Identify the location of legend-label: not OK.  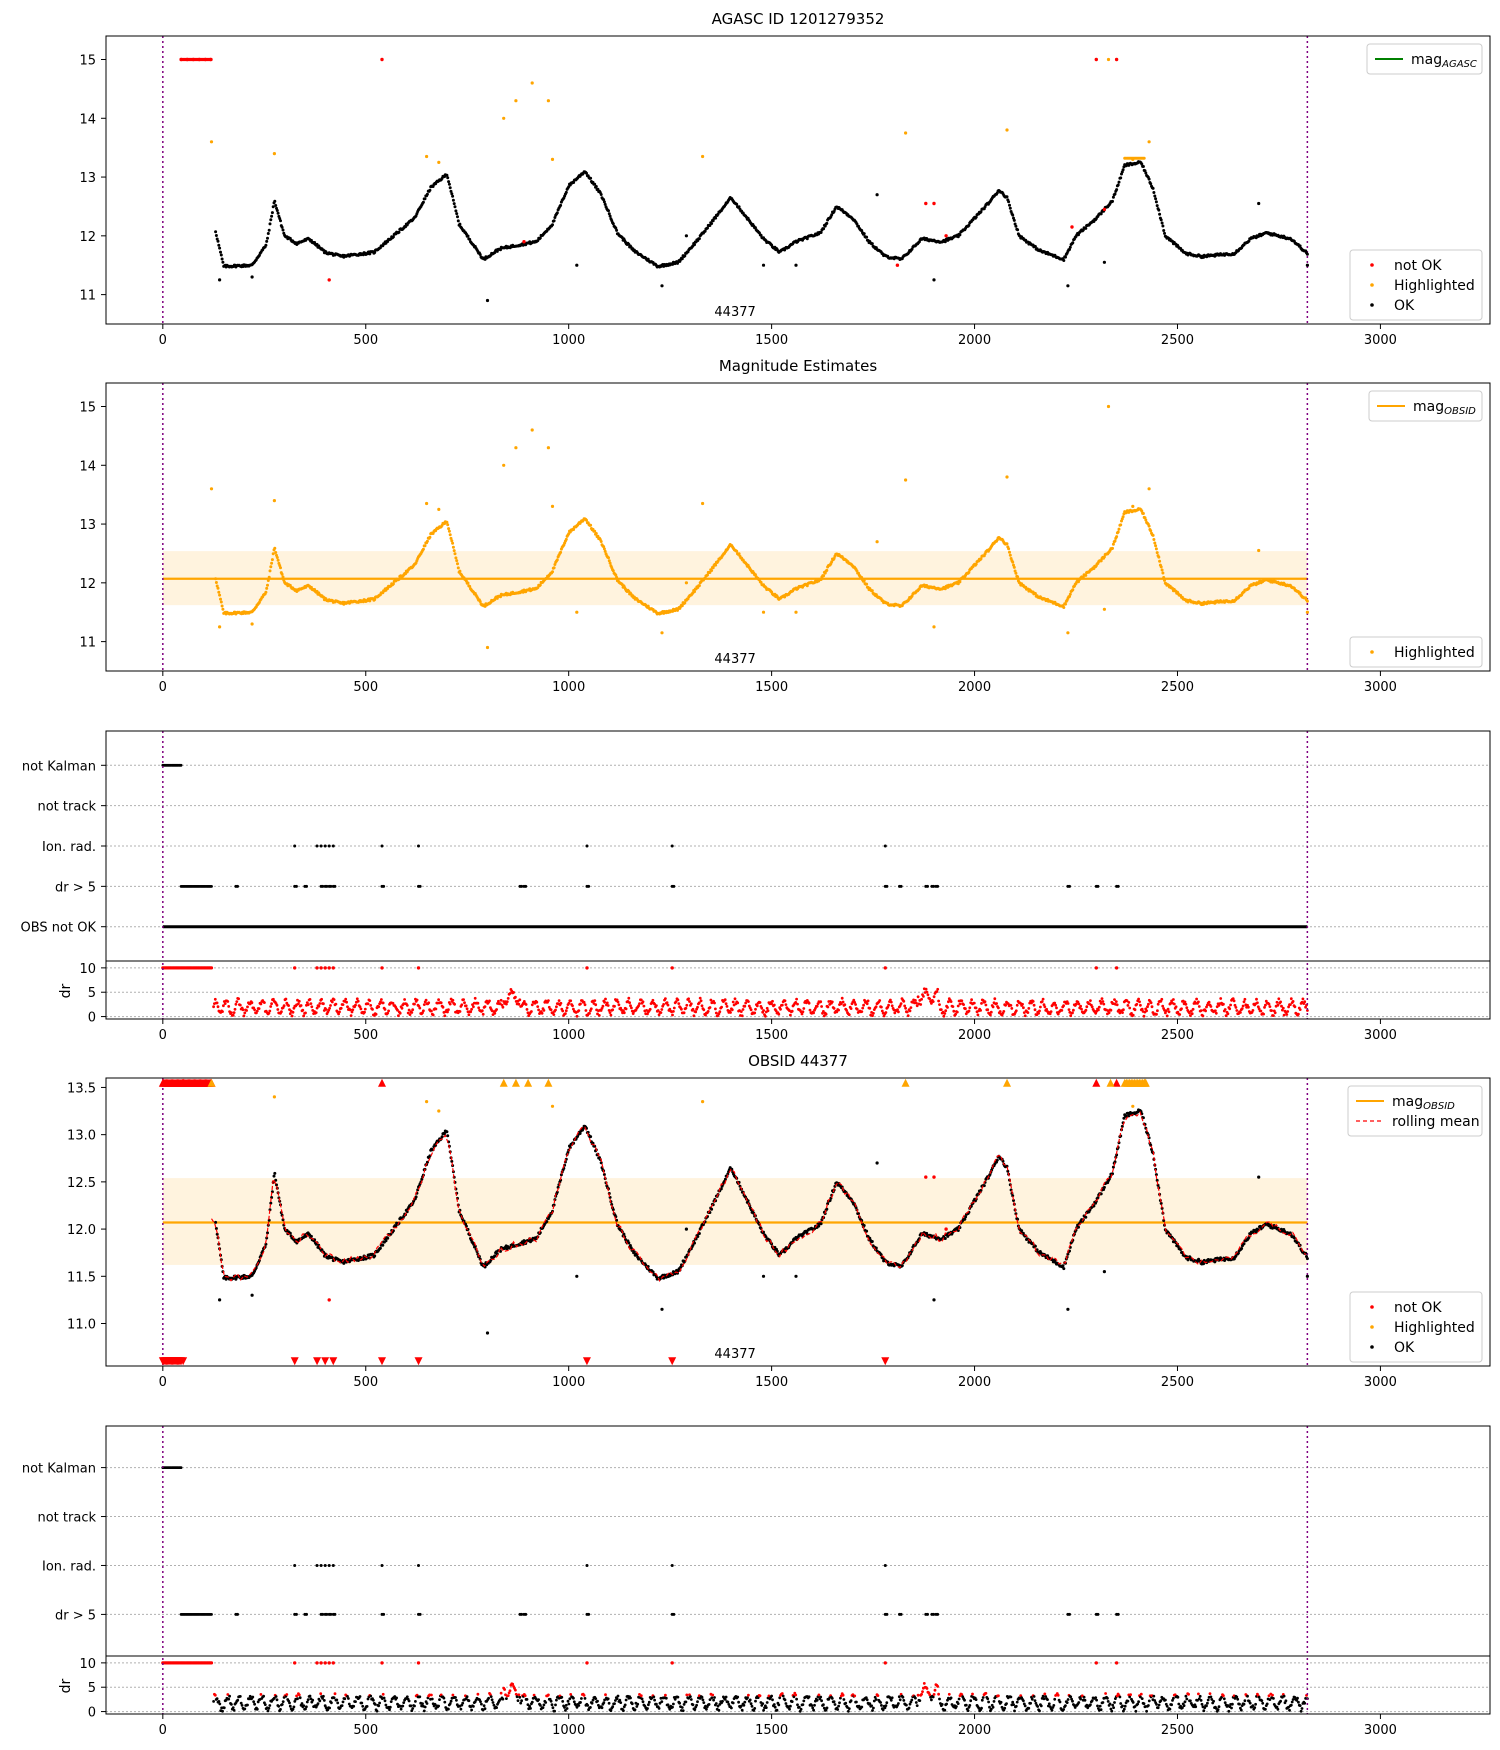
(1418, 266).